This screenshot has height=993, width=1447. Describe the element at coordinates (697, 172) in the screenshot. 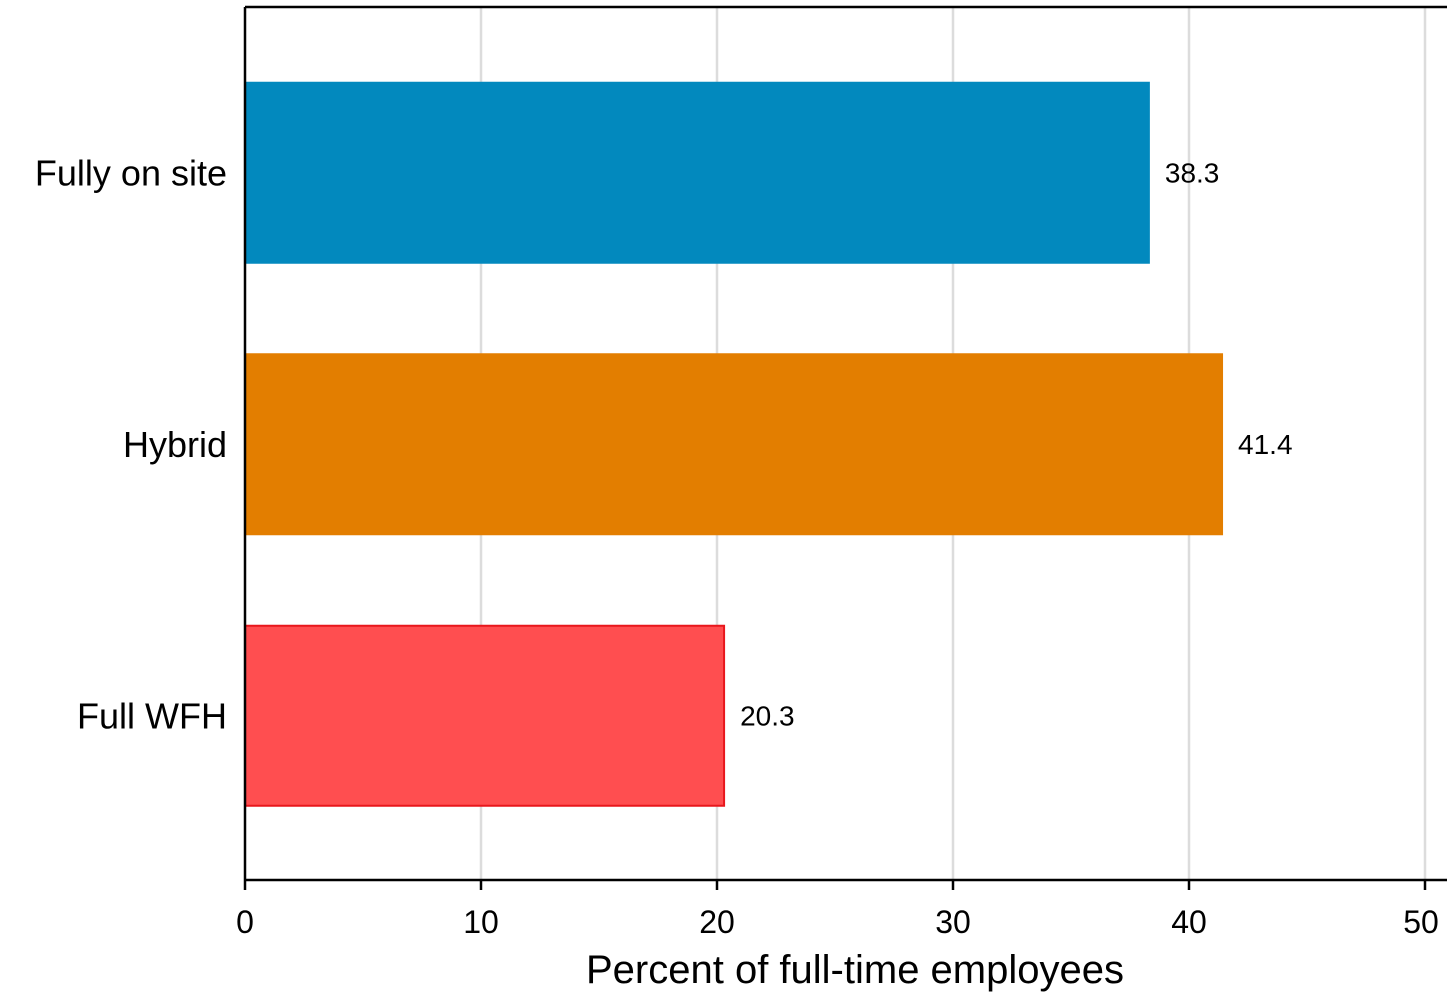

I see `bar-fully-on-site` at that location.